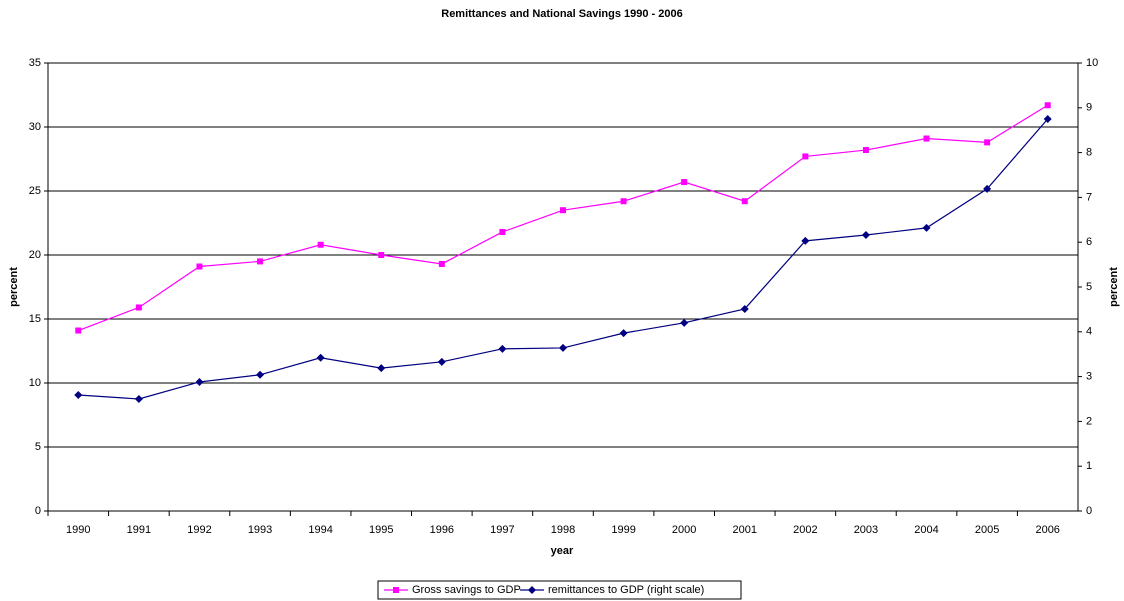 This screenshot has width=1124, height=601. I want to click on legend-box, so click(559, 590).